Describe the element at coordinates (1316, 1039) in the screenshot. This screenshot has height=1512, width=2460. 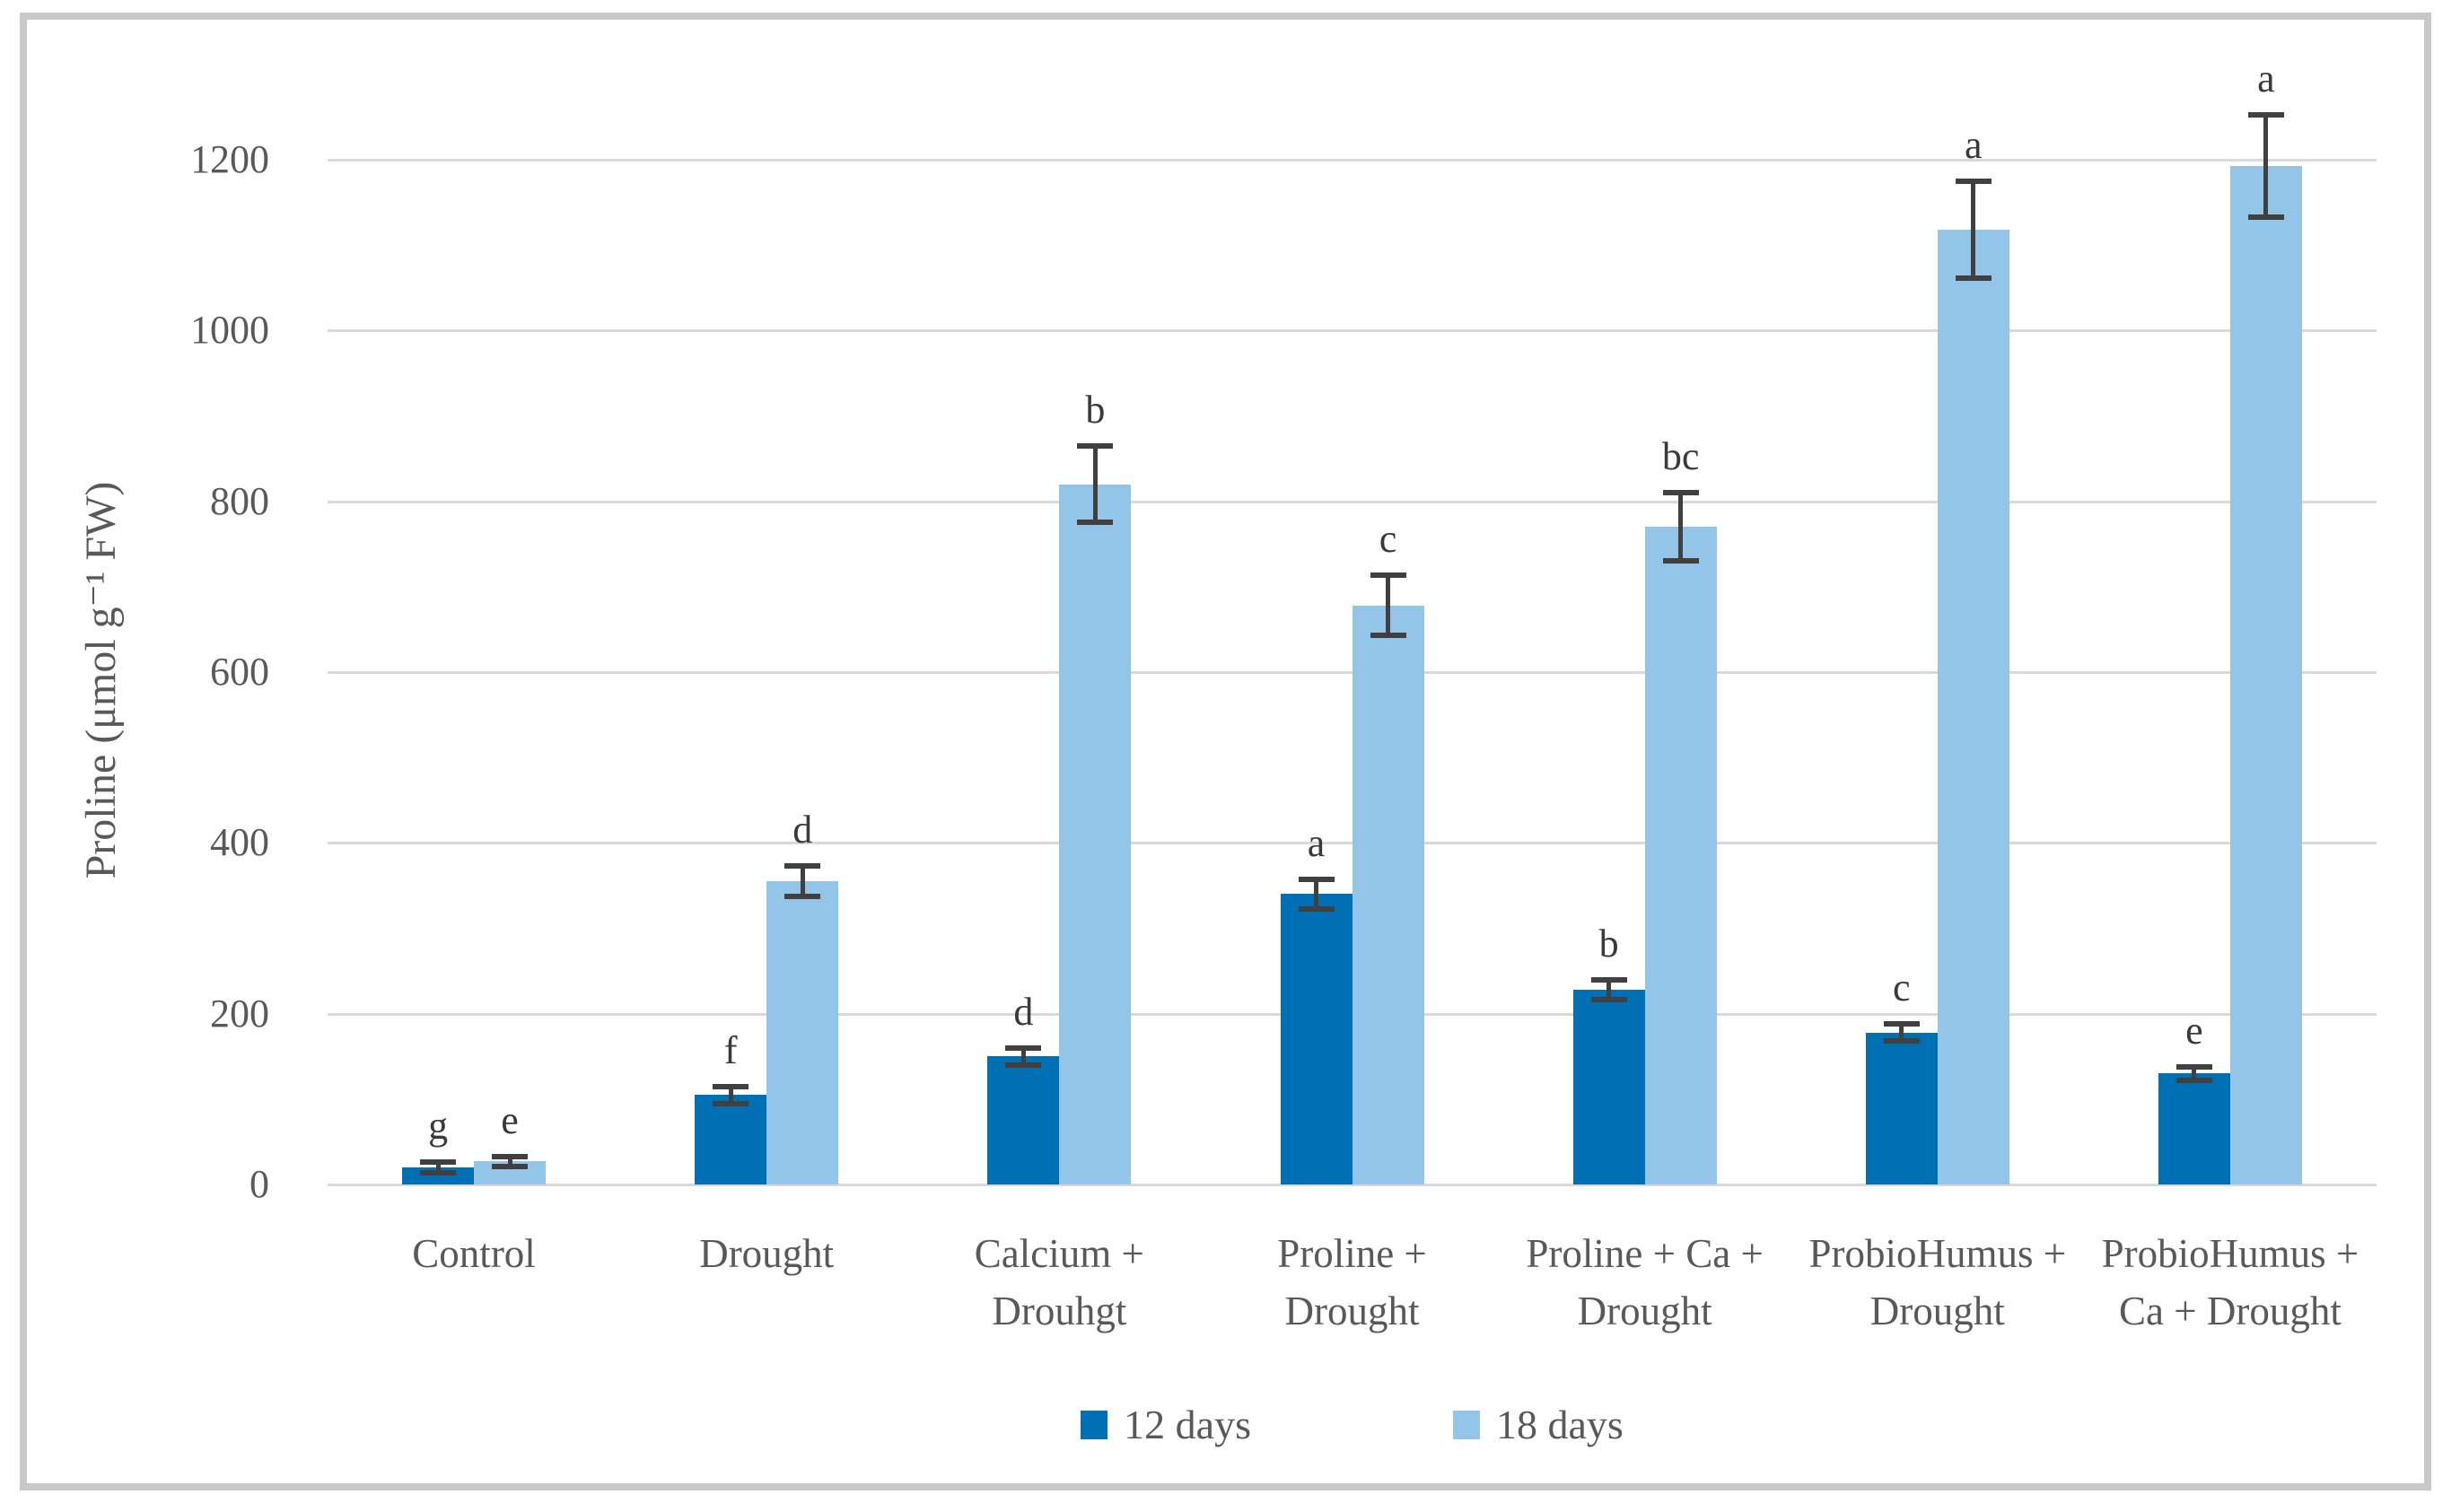
I see `bar-12-days-proline-drought` at that location.